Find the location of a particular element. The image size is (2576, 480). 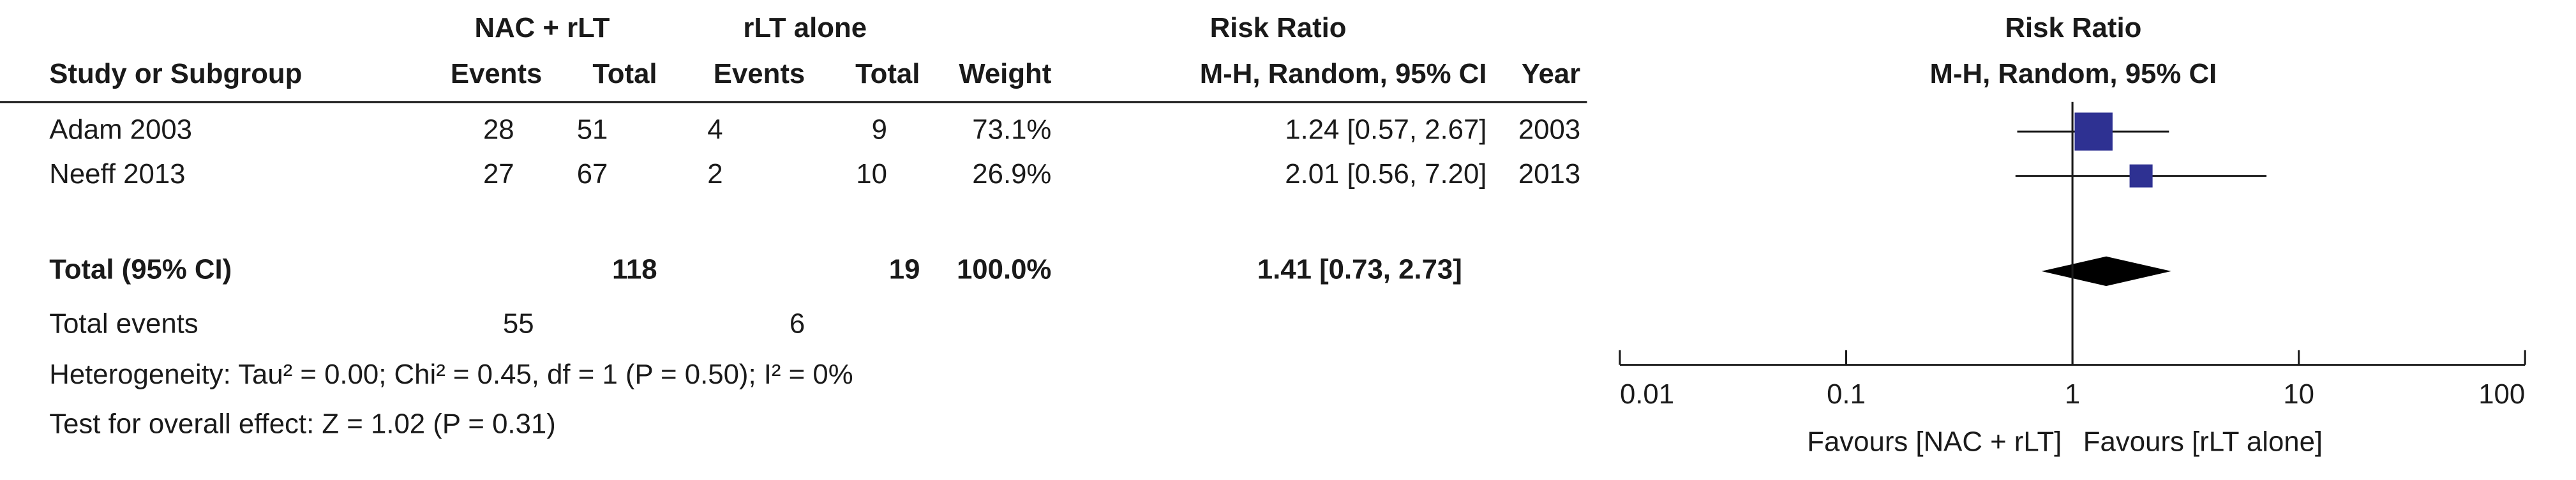

favours-right: Favours [rLT alone] is located at coordinates (2203, 442).